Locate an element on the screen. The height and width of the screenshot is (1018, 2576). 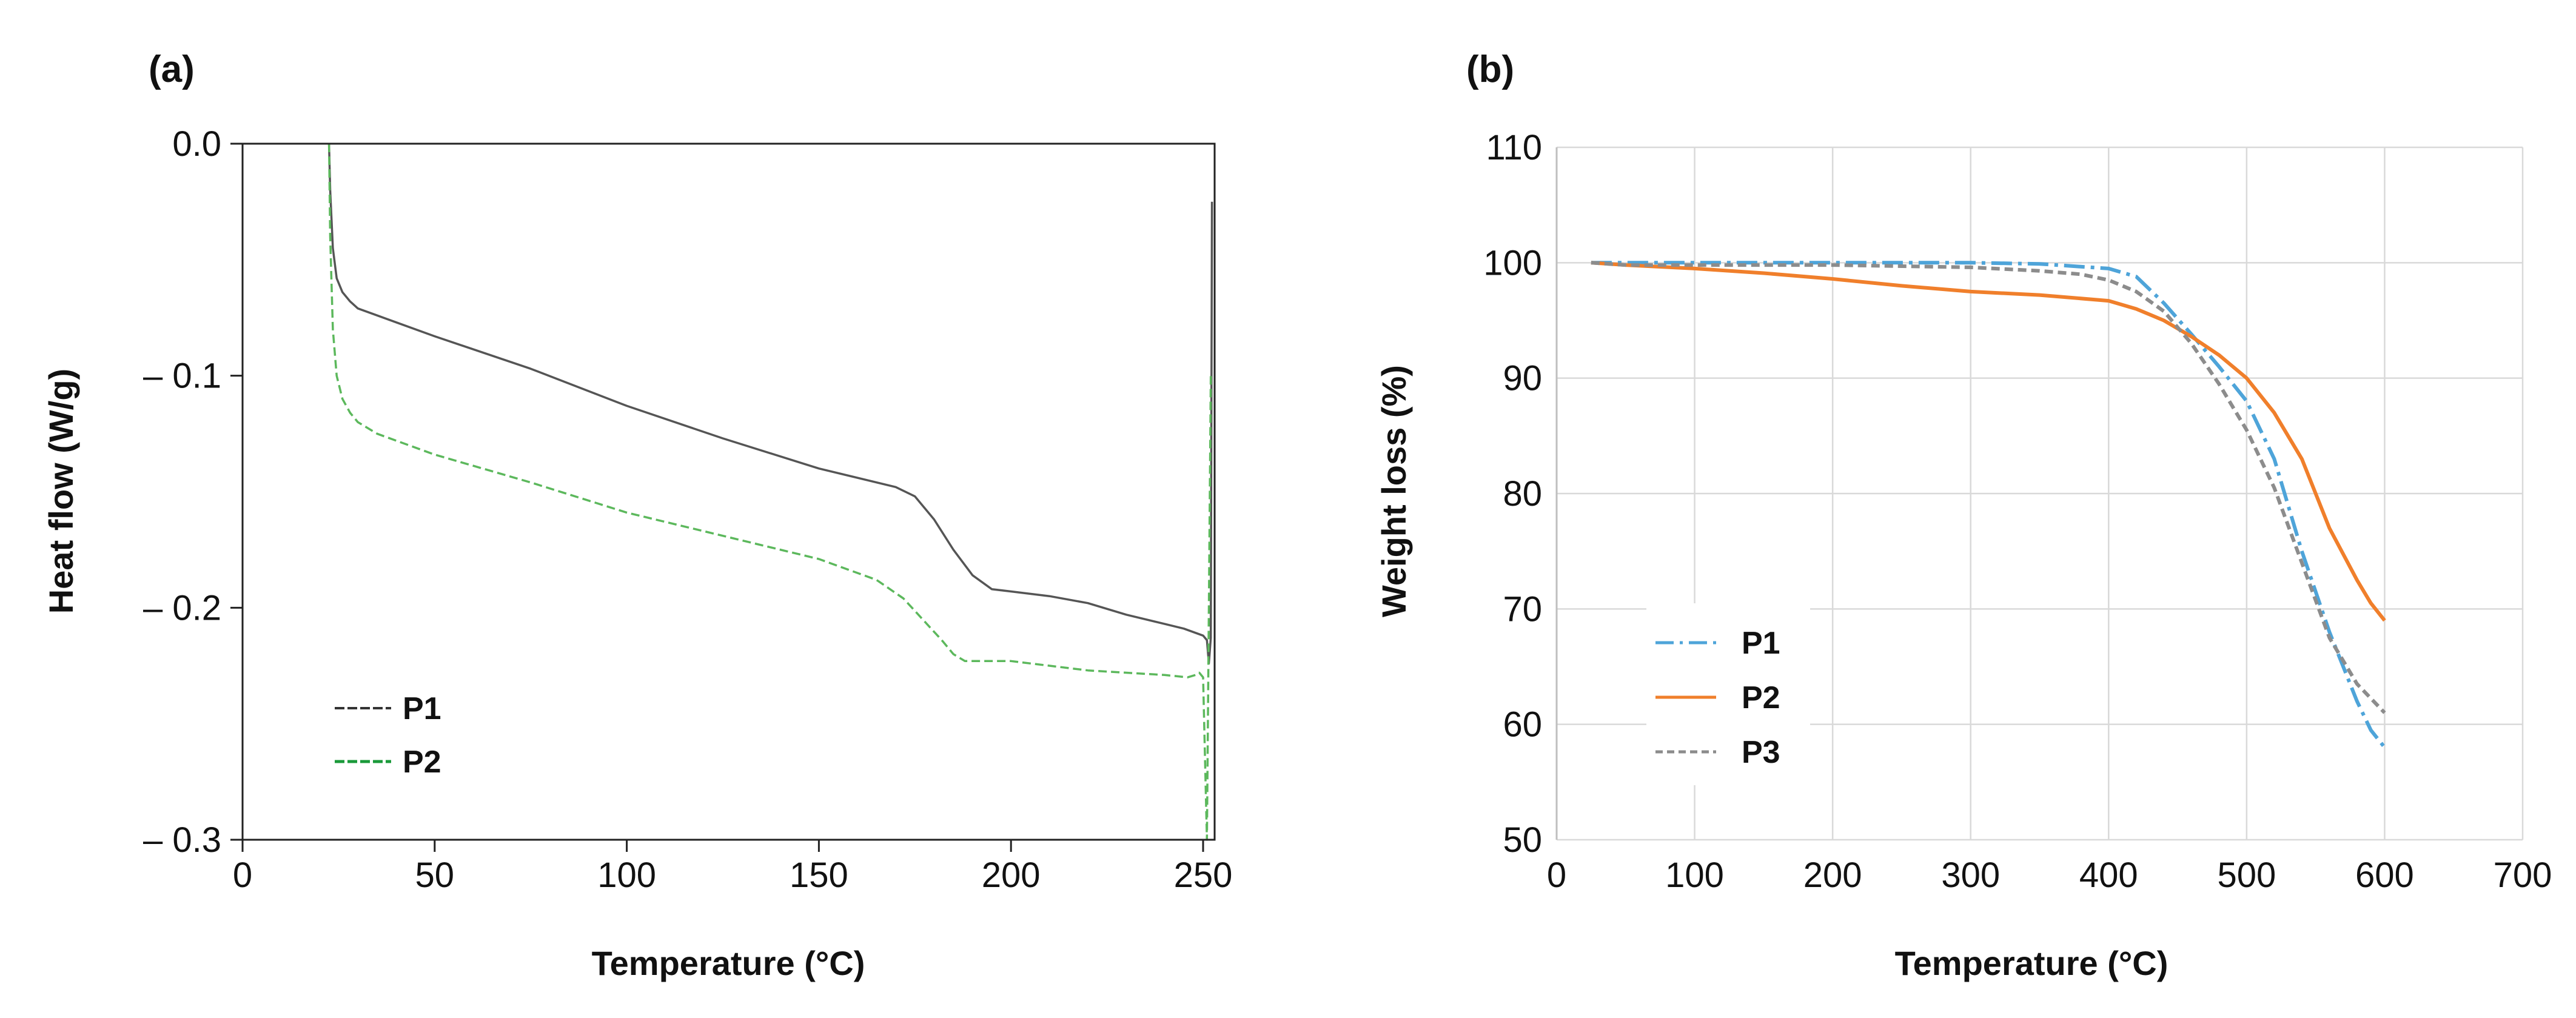
panel-a-label: (a) is located at coordinates (172, 69).